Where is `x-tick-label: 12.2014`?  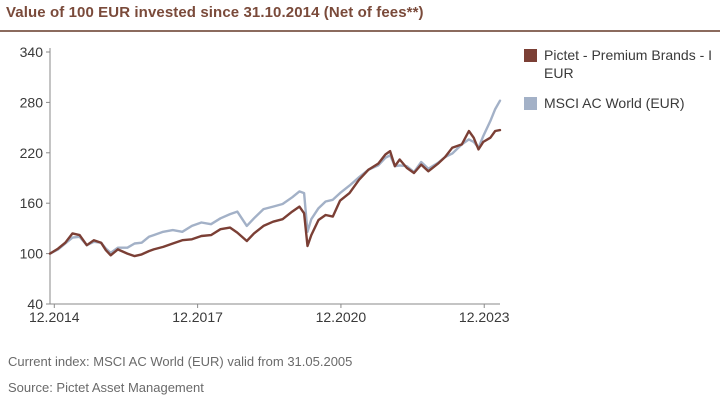 x-tick-label: 12.2014 is located at coordinates (54, 317).